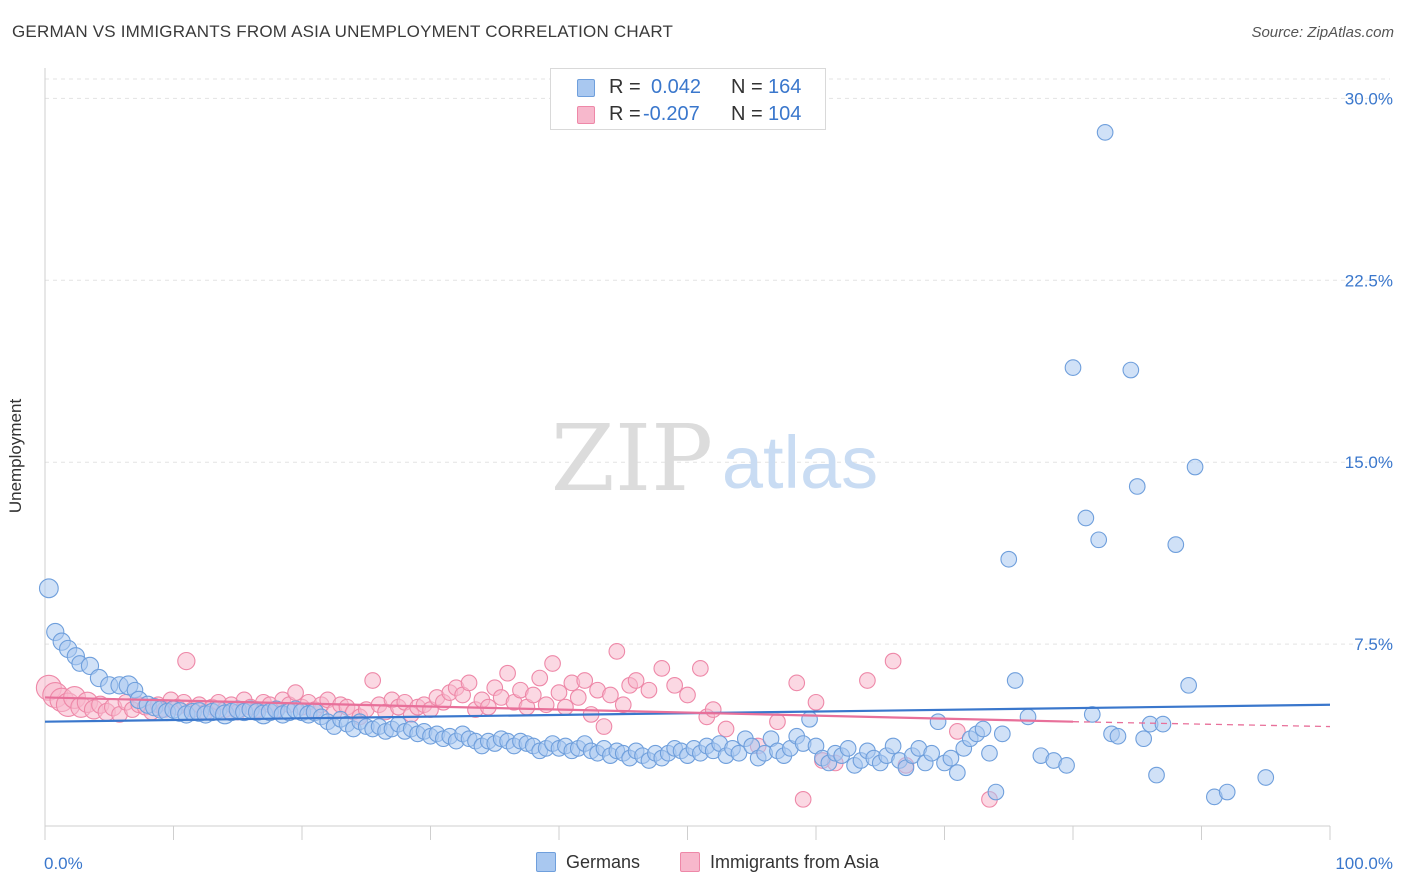  What do you see at coordinates (785, 114) in the screenshot?
I see `legend-n-value: 104` at bounding box center [785, 114].